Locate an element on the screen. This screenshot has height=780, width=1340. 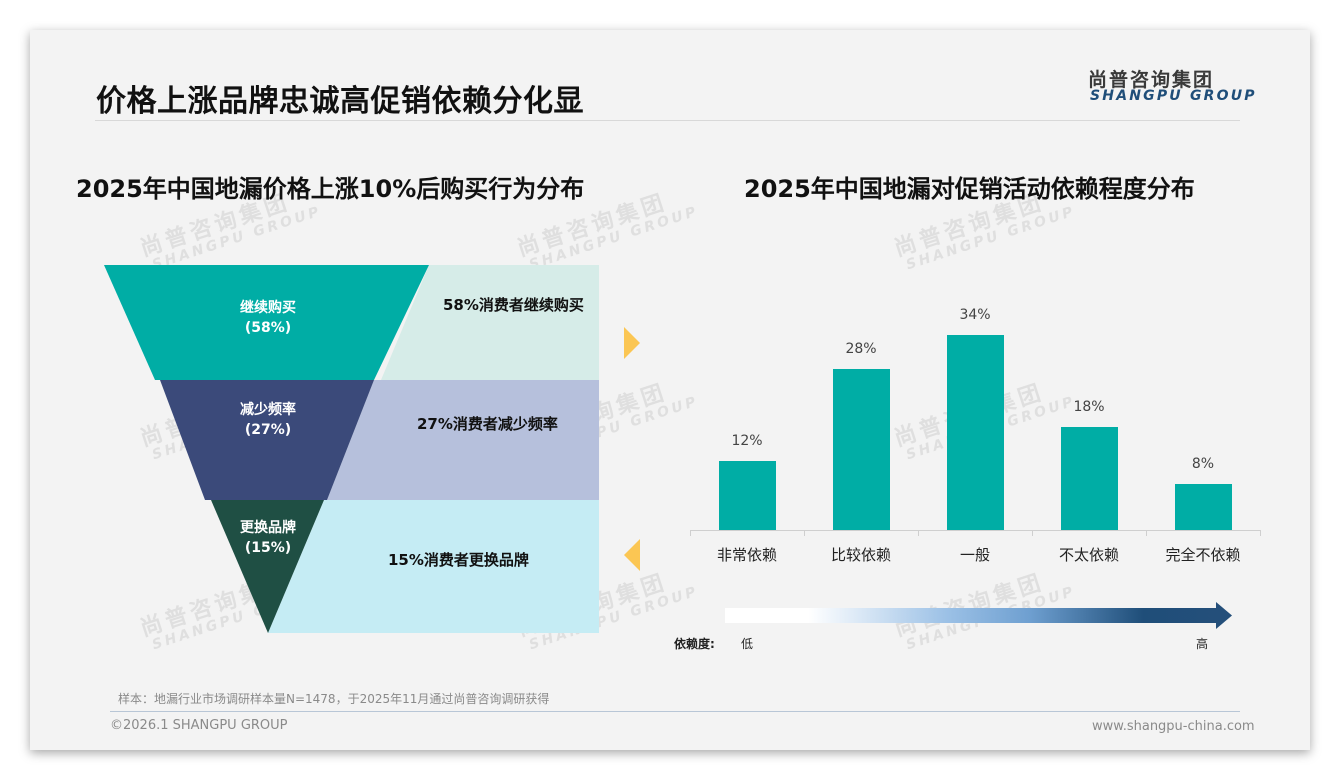
sample-footnote: 样本：地漏行业市场调研样本量N=1478，于2025年11月通过尚普咨询调研获得 is located at coordinates (334, 699).